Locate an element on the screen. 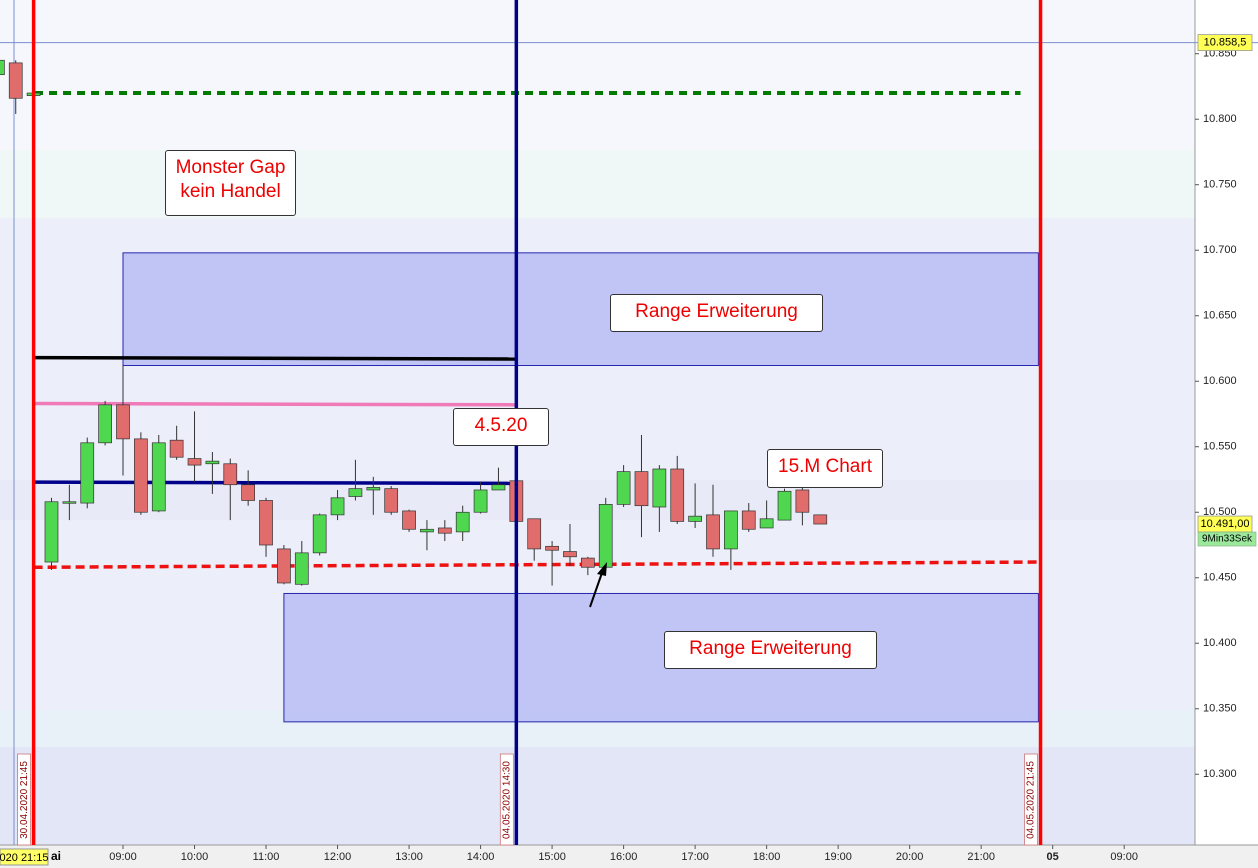  annotation: 15.M Chart is located at coordinates (825, 468).